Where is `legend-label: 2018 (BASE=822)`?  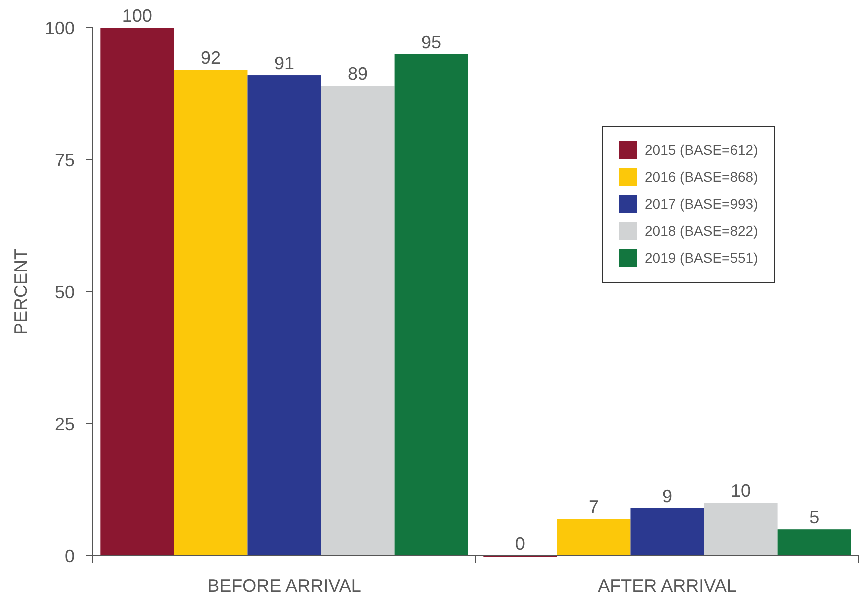
legend-label: 2018 (BASE=822) is located at coordinates (701, 230).